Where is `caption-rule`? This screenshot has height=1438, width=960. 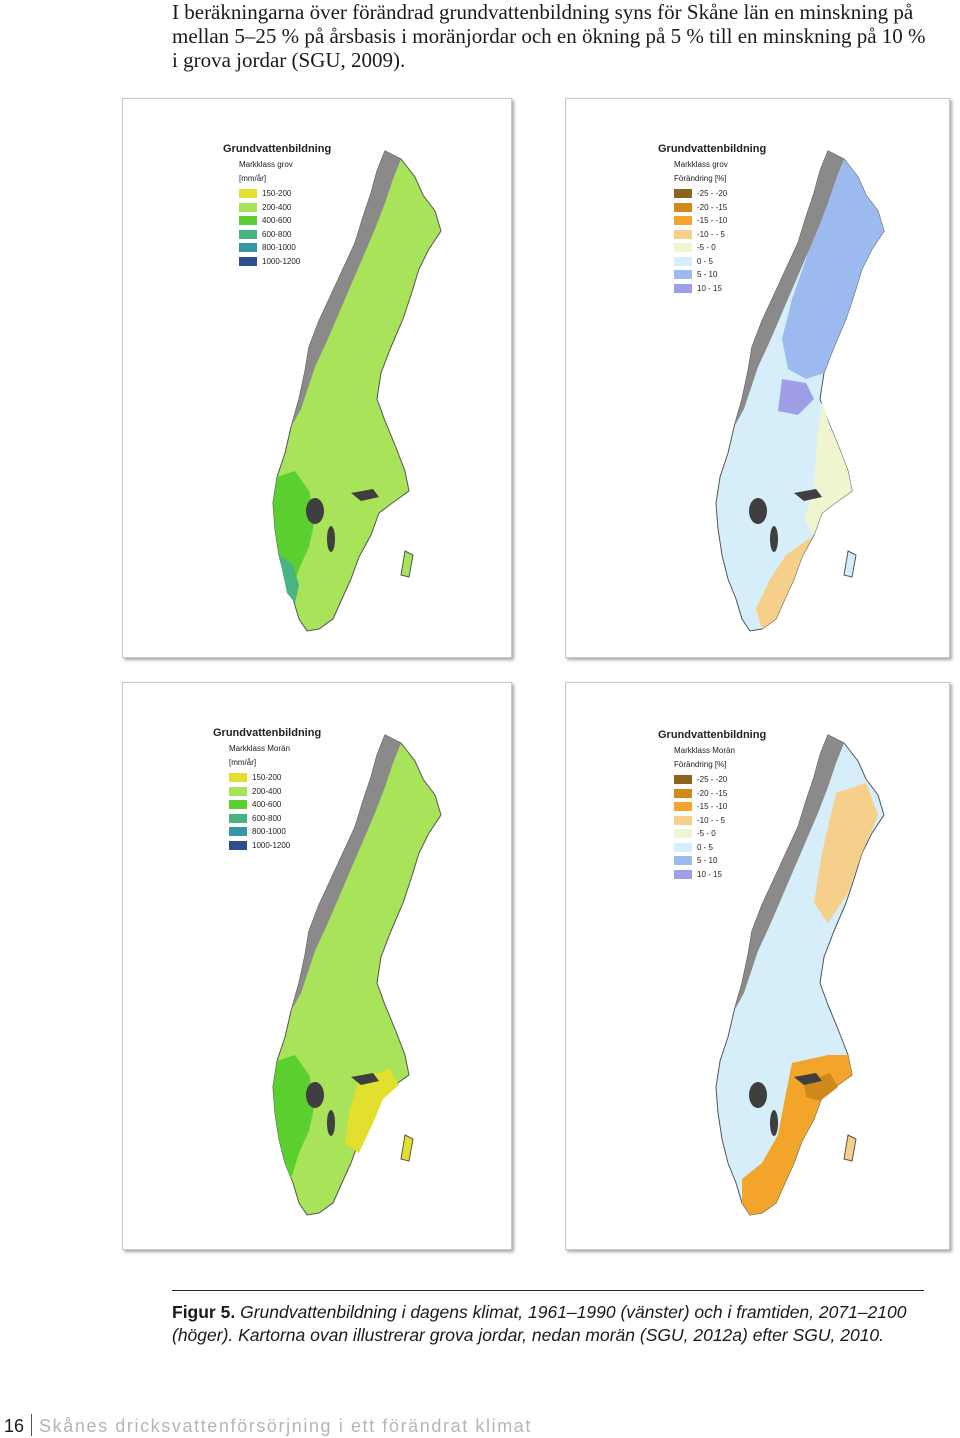
caption-rule is located at coordinates (548, 1290).